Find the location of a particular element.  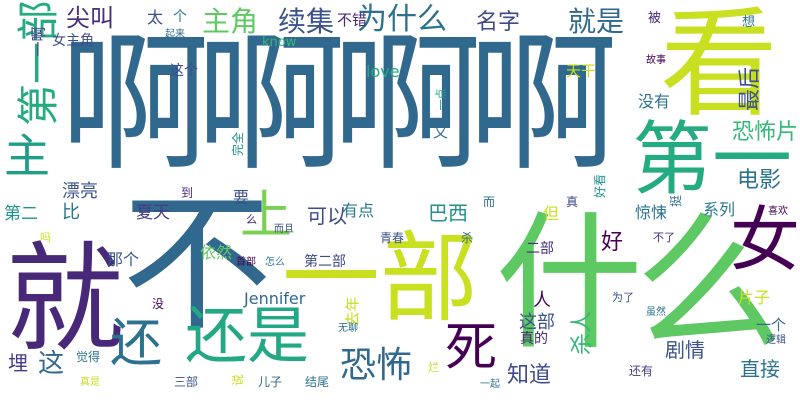

word: 那个 is located at coordinates (123, 259).